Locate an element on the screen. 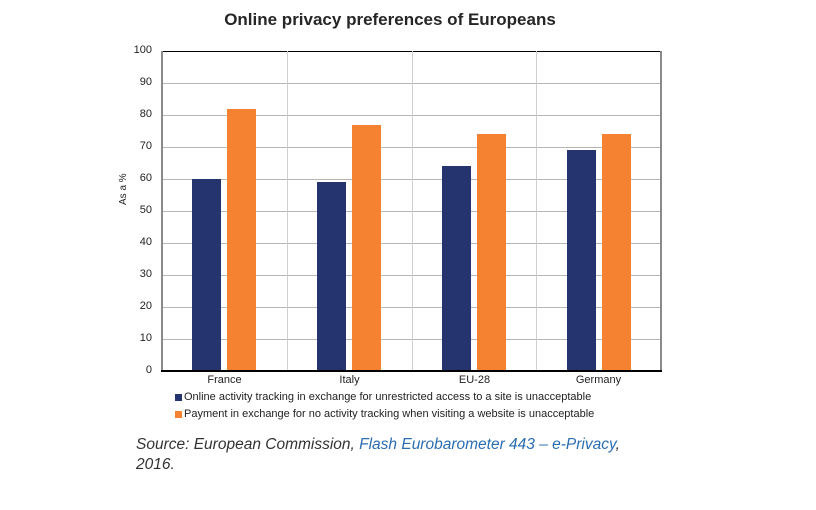 The width and height of the screenshot is (816, 510). x-axis-line is located at coordinates (411, 371).